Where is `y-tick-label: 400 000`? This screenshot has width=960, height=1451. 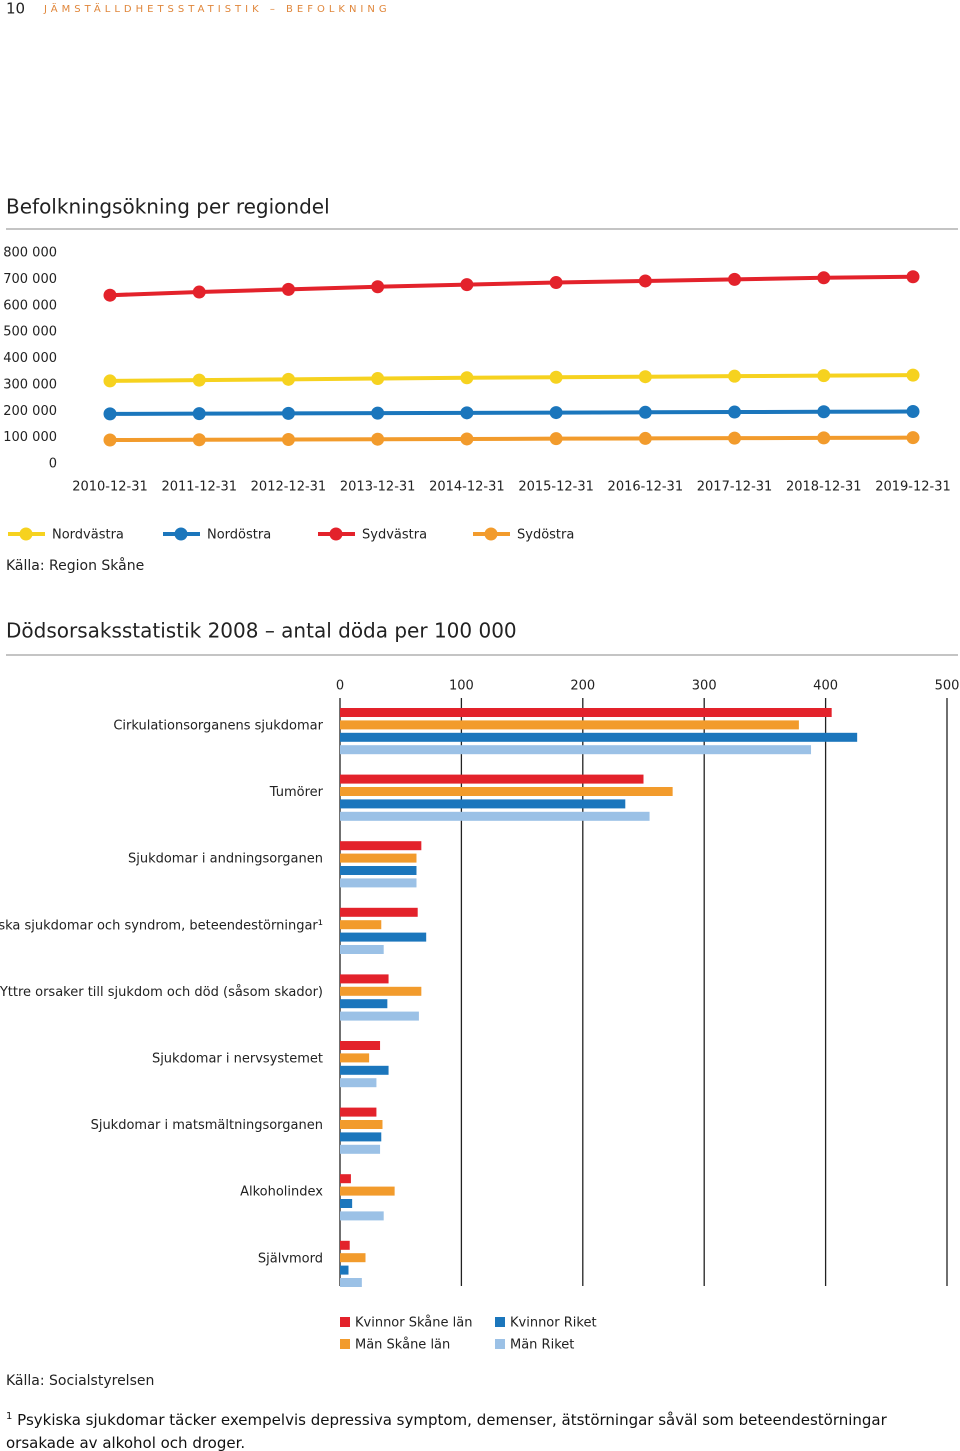
y-tick-label: 400 000 is located at coordinates (30, 358).